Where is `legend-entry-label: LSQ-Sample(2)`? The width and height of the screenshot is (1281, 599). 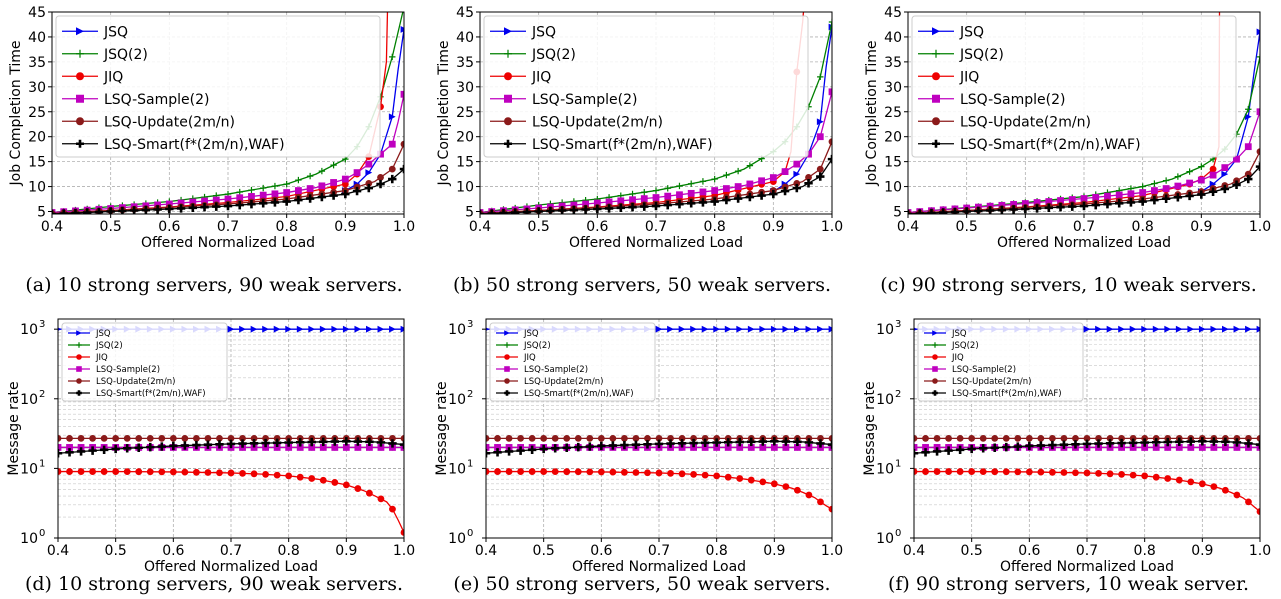 legend-entry-label: LSQ-Sample(2) is located at coordinates (1012, 100).